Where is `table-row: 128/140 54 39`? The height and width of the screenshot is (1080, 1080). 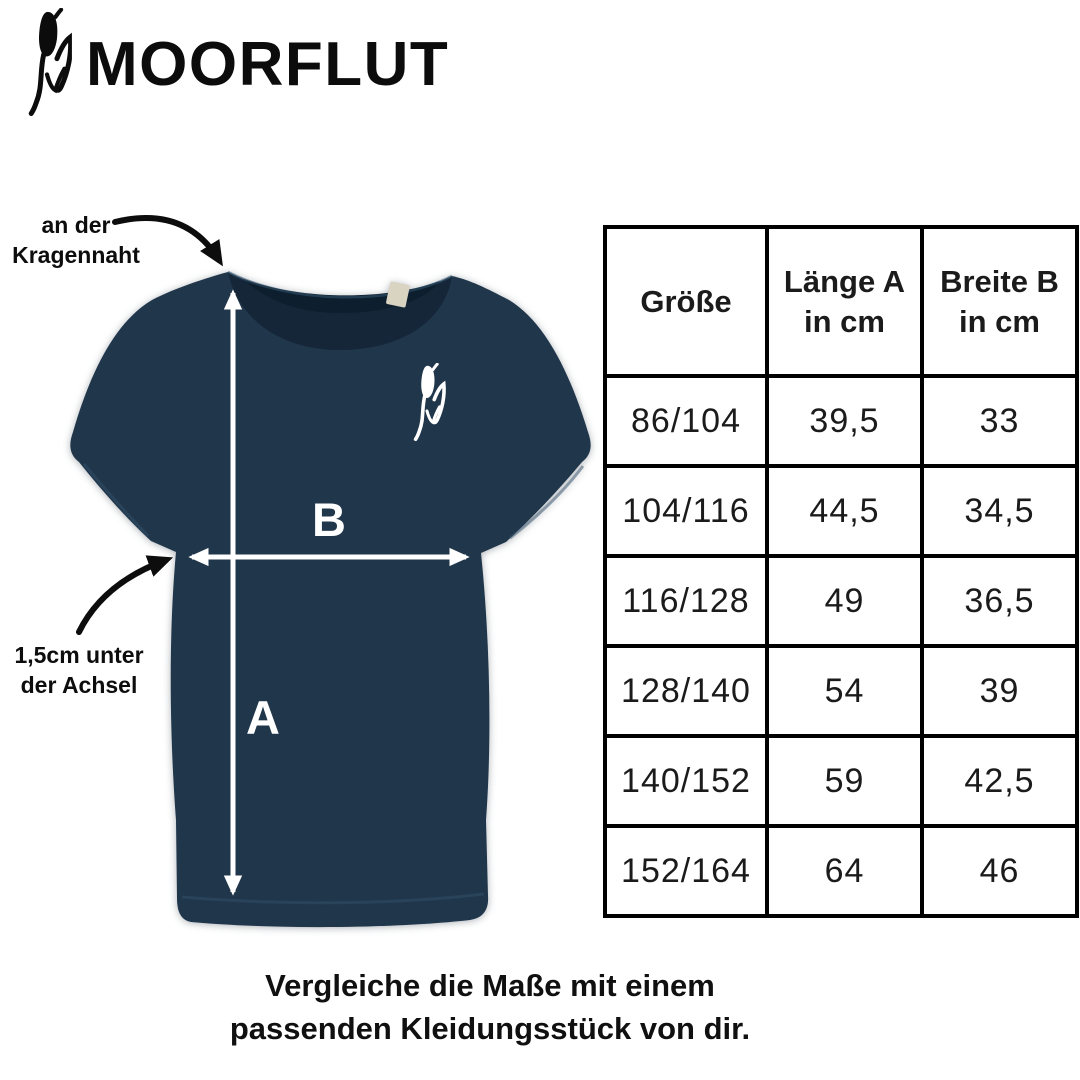 table-row: 128/140 54 39 is located at coordinates (841, 691).